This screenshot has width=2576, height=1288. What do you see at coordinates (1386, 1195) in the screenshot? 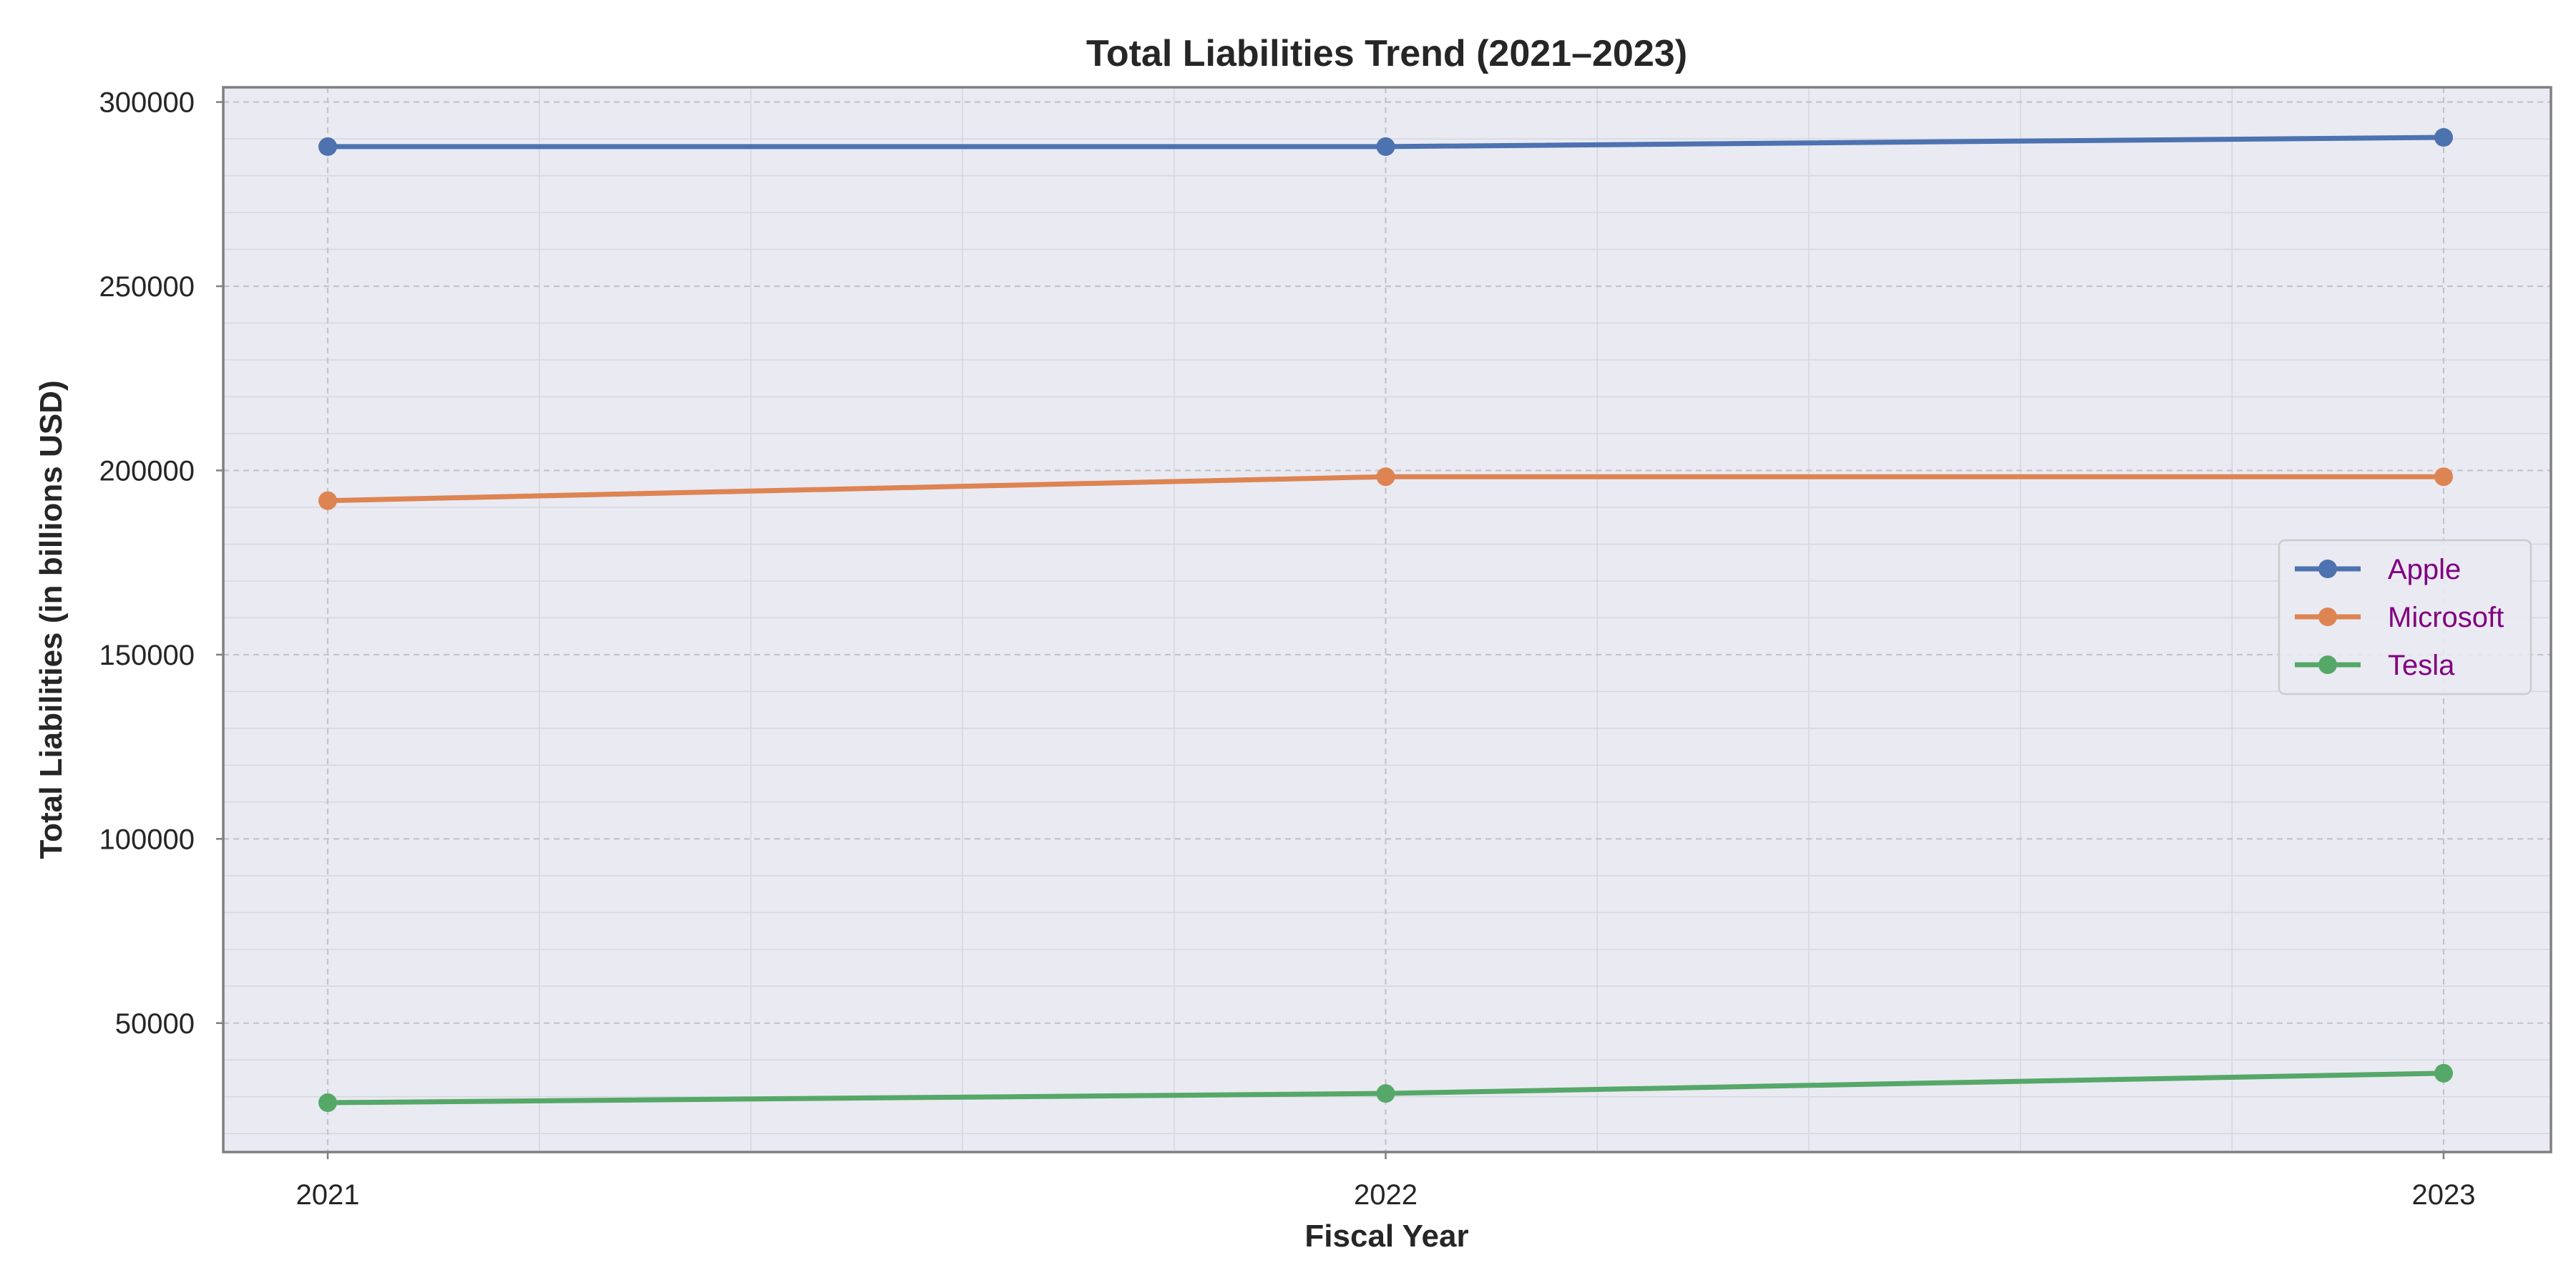
I see `x-tick-label: 2022` at bounding box center [1386, 1195].